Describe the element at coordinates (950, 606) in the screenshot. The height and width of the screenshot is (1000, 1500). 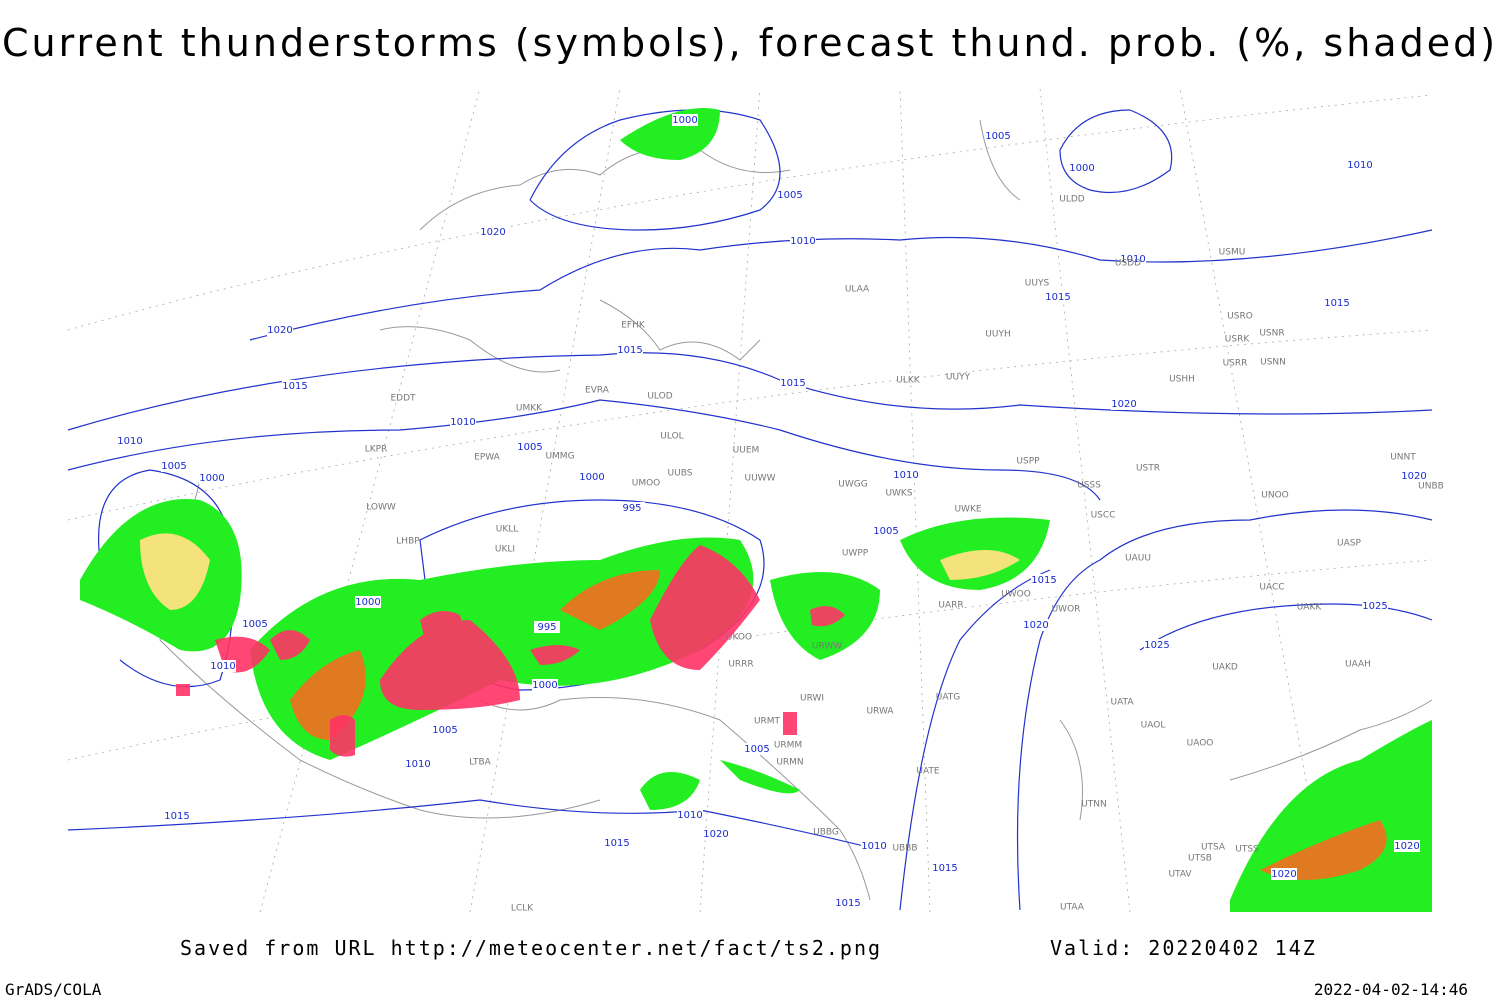
I see `station-code: UARR` at that location.